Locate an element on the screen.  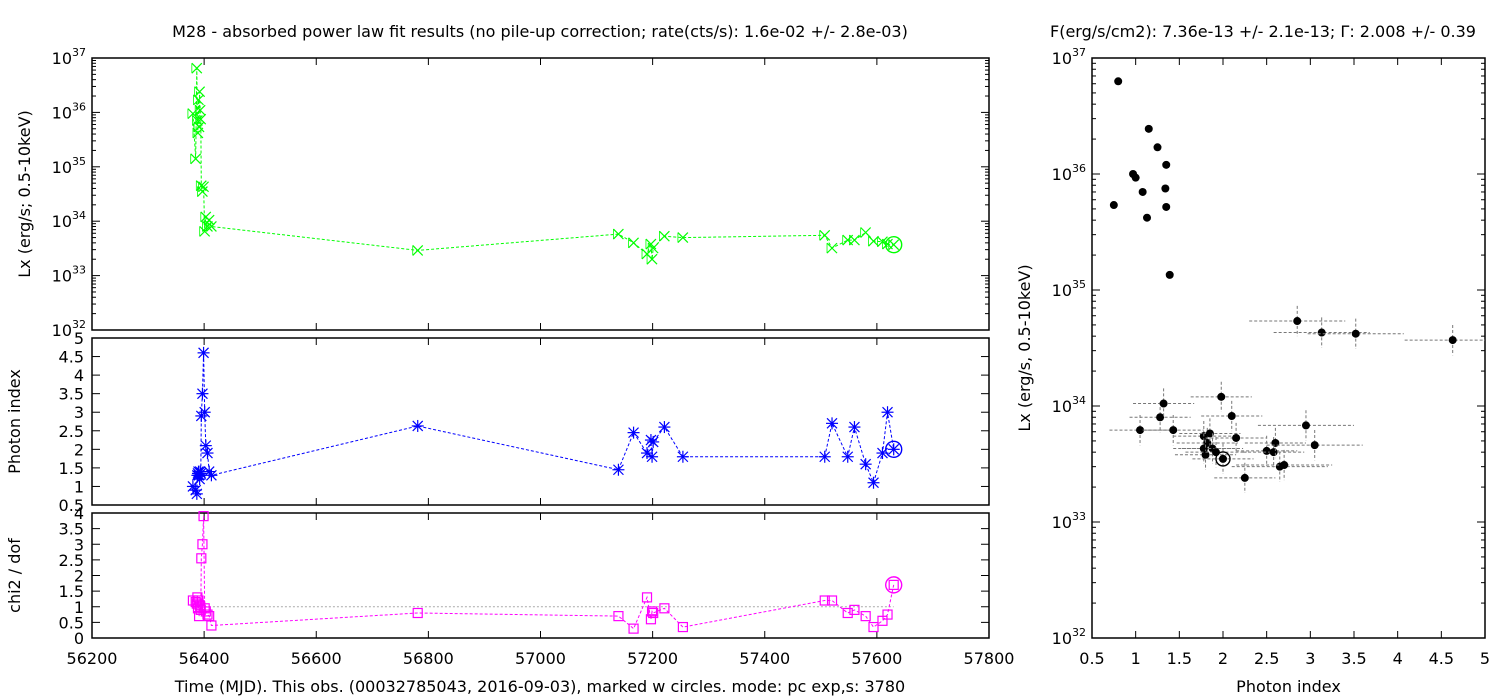
gamma-y-tick-label: 2 is located at coordinates (79, 449).